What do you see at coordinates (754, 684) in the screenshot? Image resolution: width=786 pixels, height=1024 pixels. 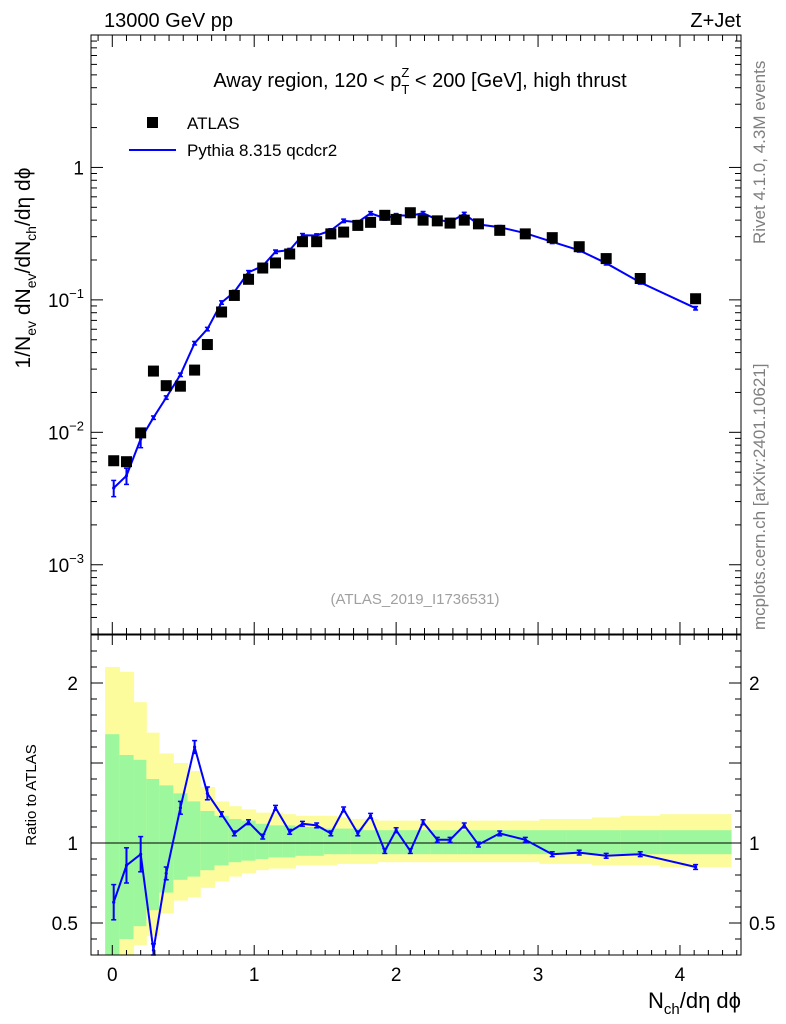 I see `ratio-y-tick-label-right-0: 2` at bounding box center [754, 684].